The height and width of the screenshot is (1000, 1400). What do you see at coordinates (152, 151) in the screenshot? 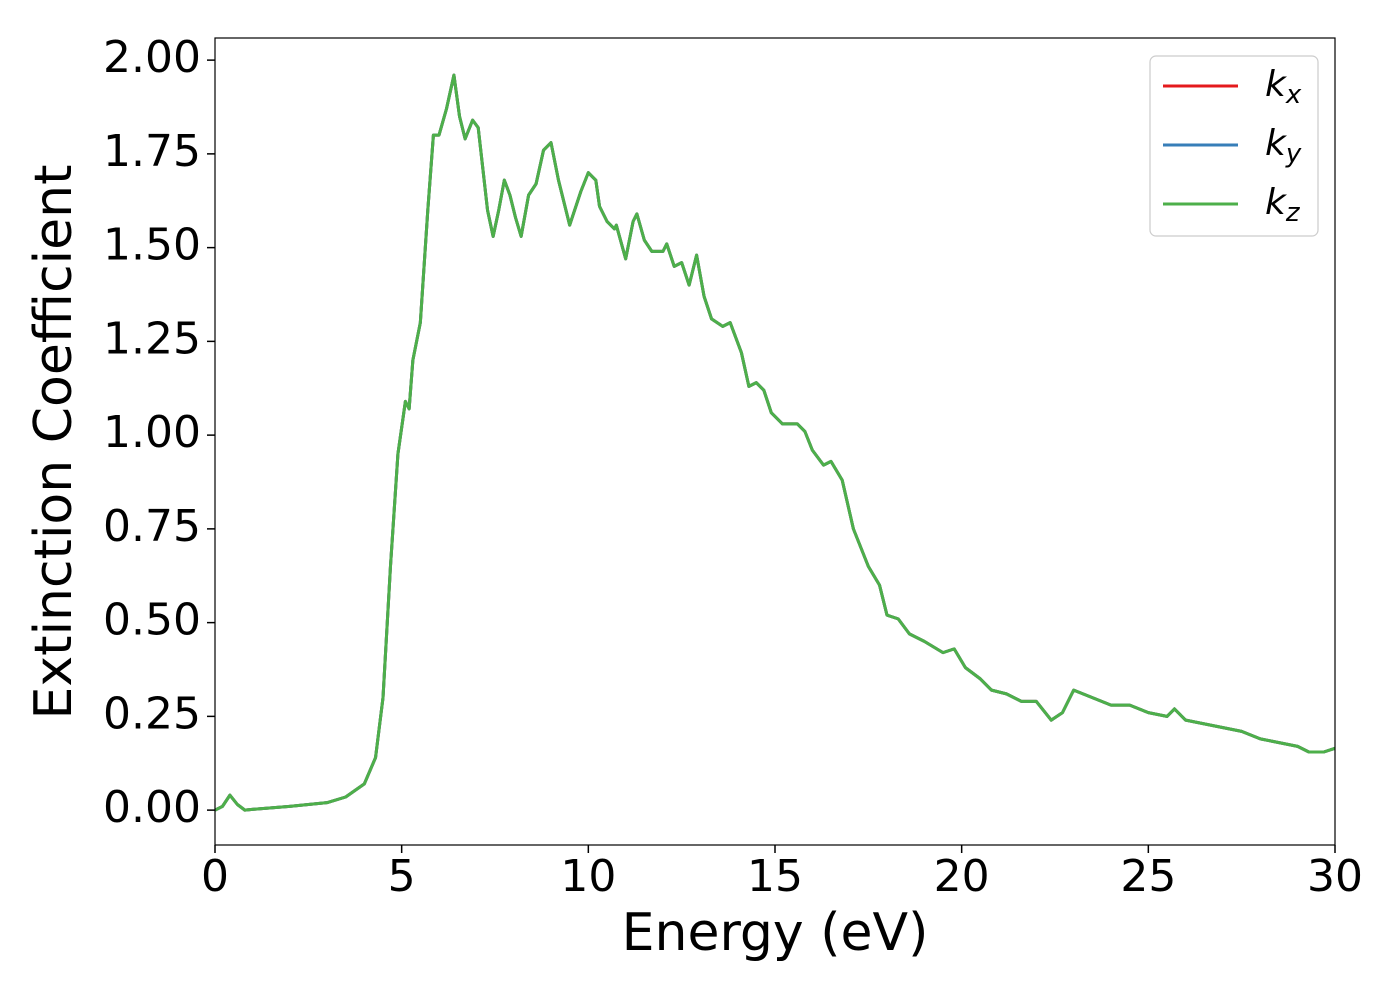
I see `y-tick-label: 1.75` at bounding box center [152, 151].